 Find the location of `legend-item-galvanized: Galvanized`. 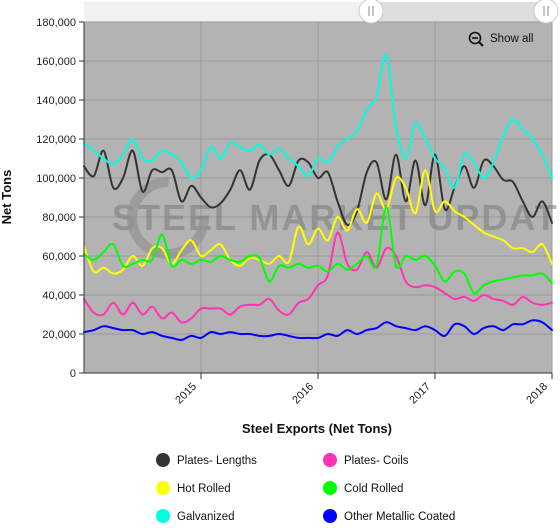

legend-item-galvanized: Galvanized is located at coordinates (195, 516).